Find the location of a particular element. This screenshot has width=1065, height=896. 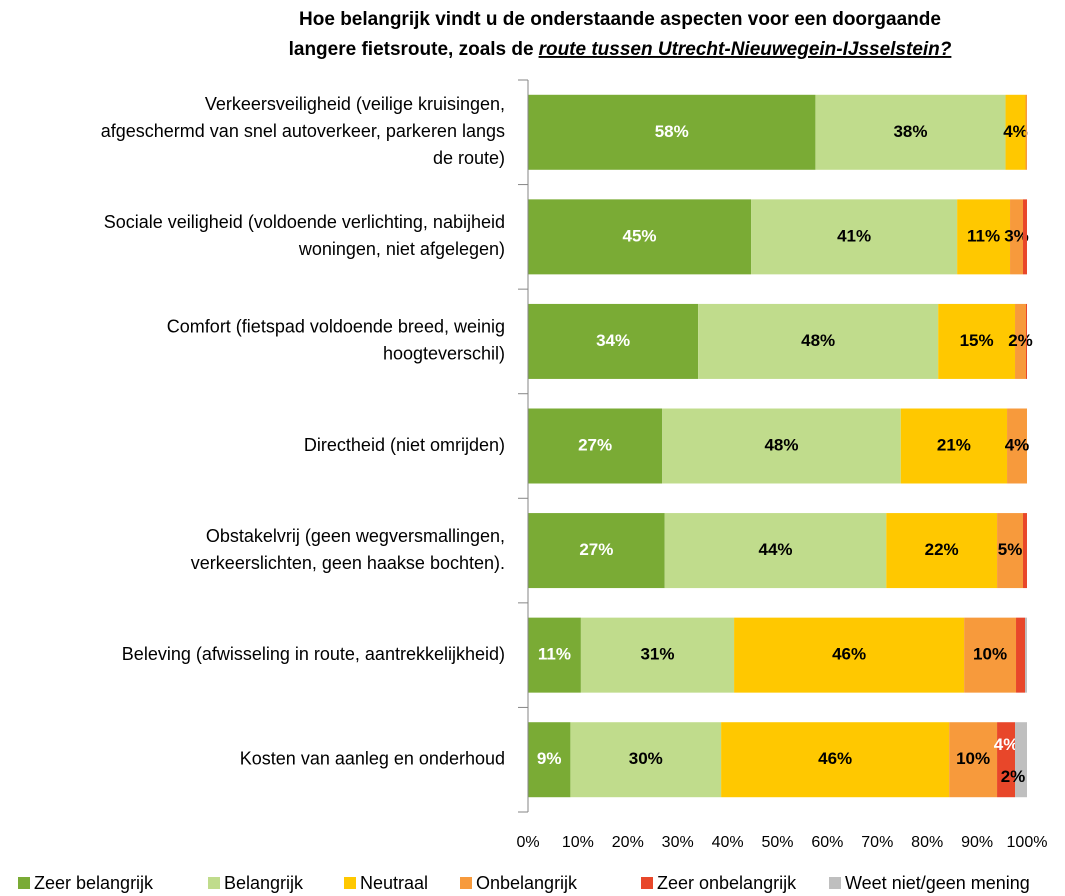

y-tick-label: verkeerslichten, geen haakse bochten). is located at coordinates (348, 563).